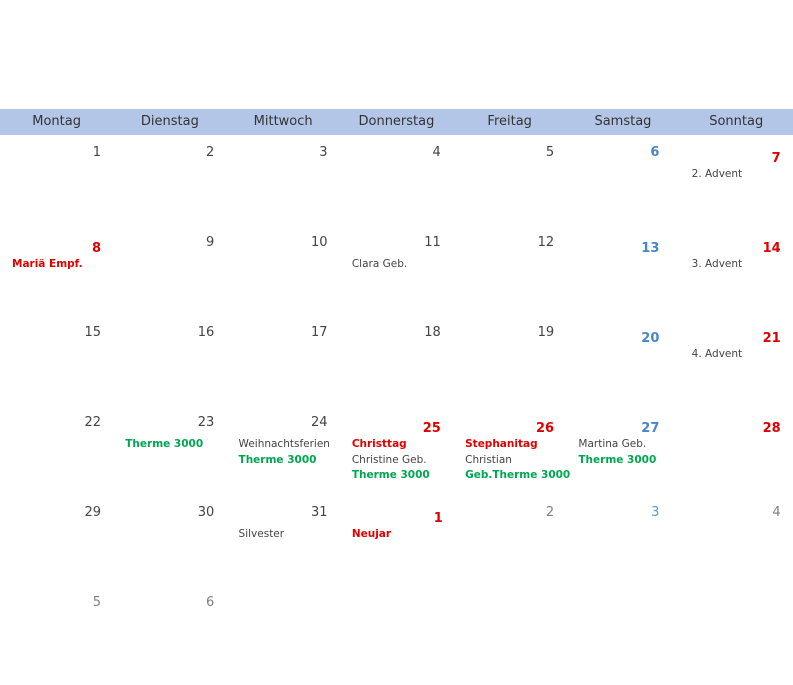 Image resolution: width=793 pixels, height=685 pixels. I want to click on weekday-1: Dienstag, so click(169, 121).